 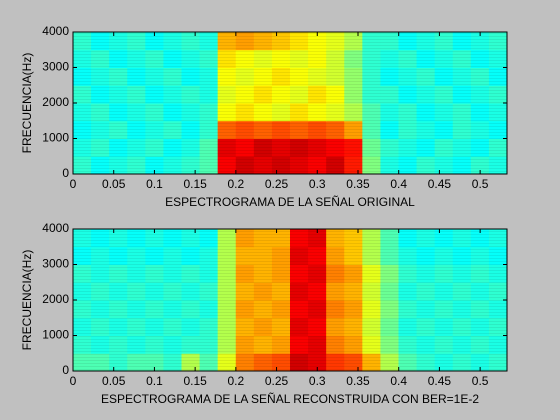 I want to click on x-axis-label: ESPECTROGRAMA DE LA SEÑAL ORIGINAL, so click(x=290, y=202).